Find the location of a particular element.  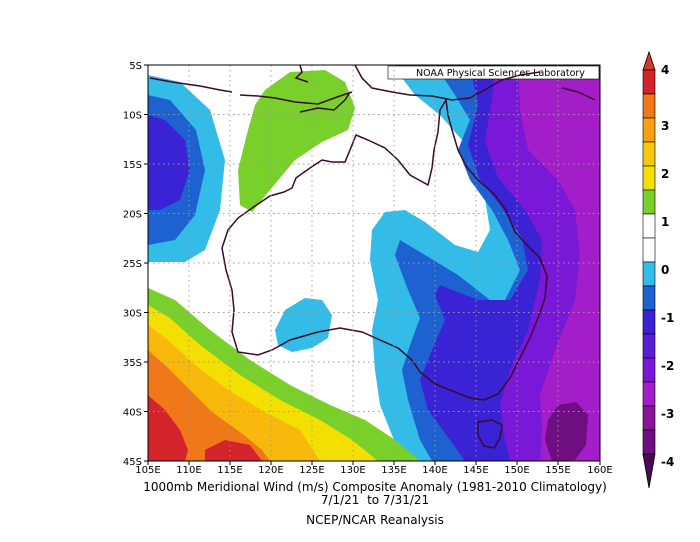

lat-label: 5S is located at coordinates (135, 66).